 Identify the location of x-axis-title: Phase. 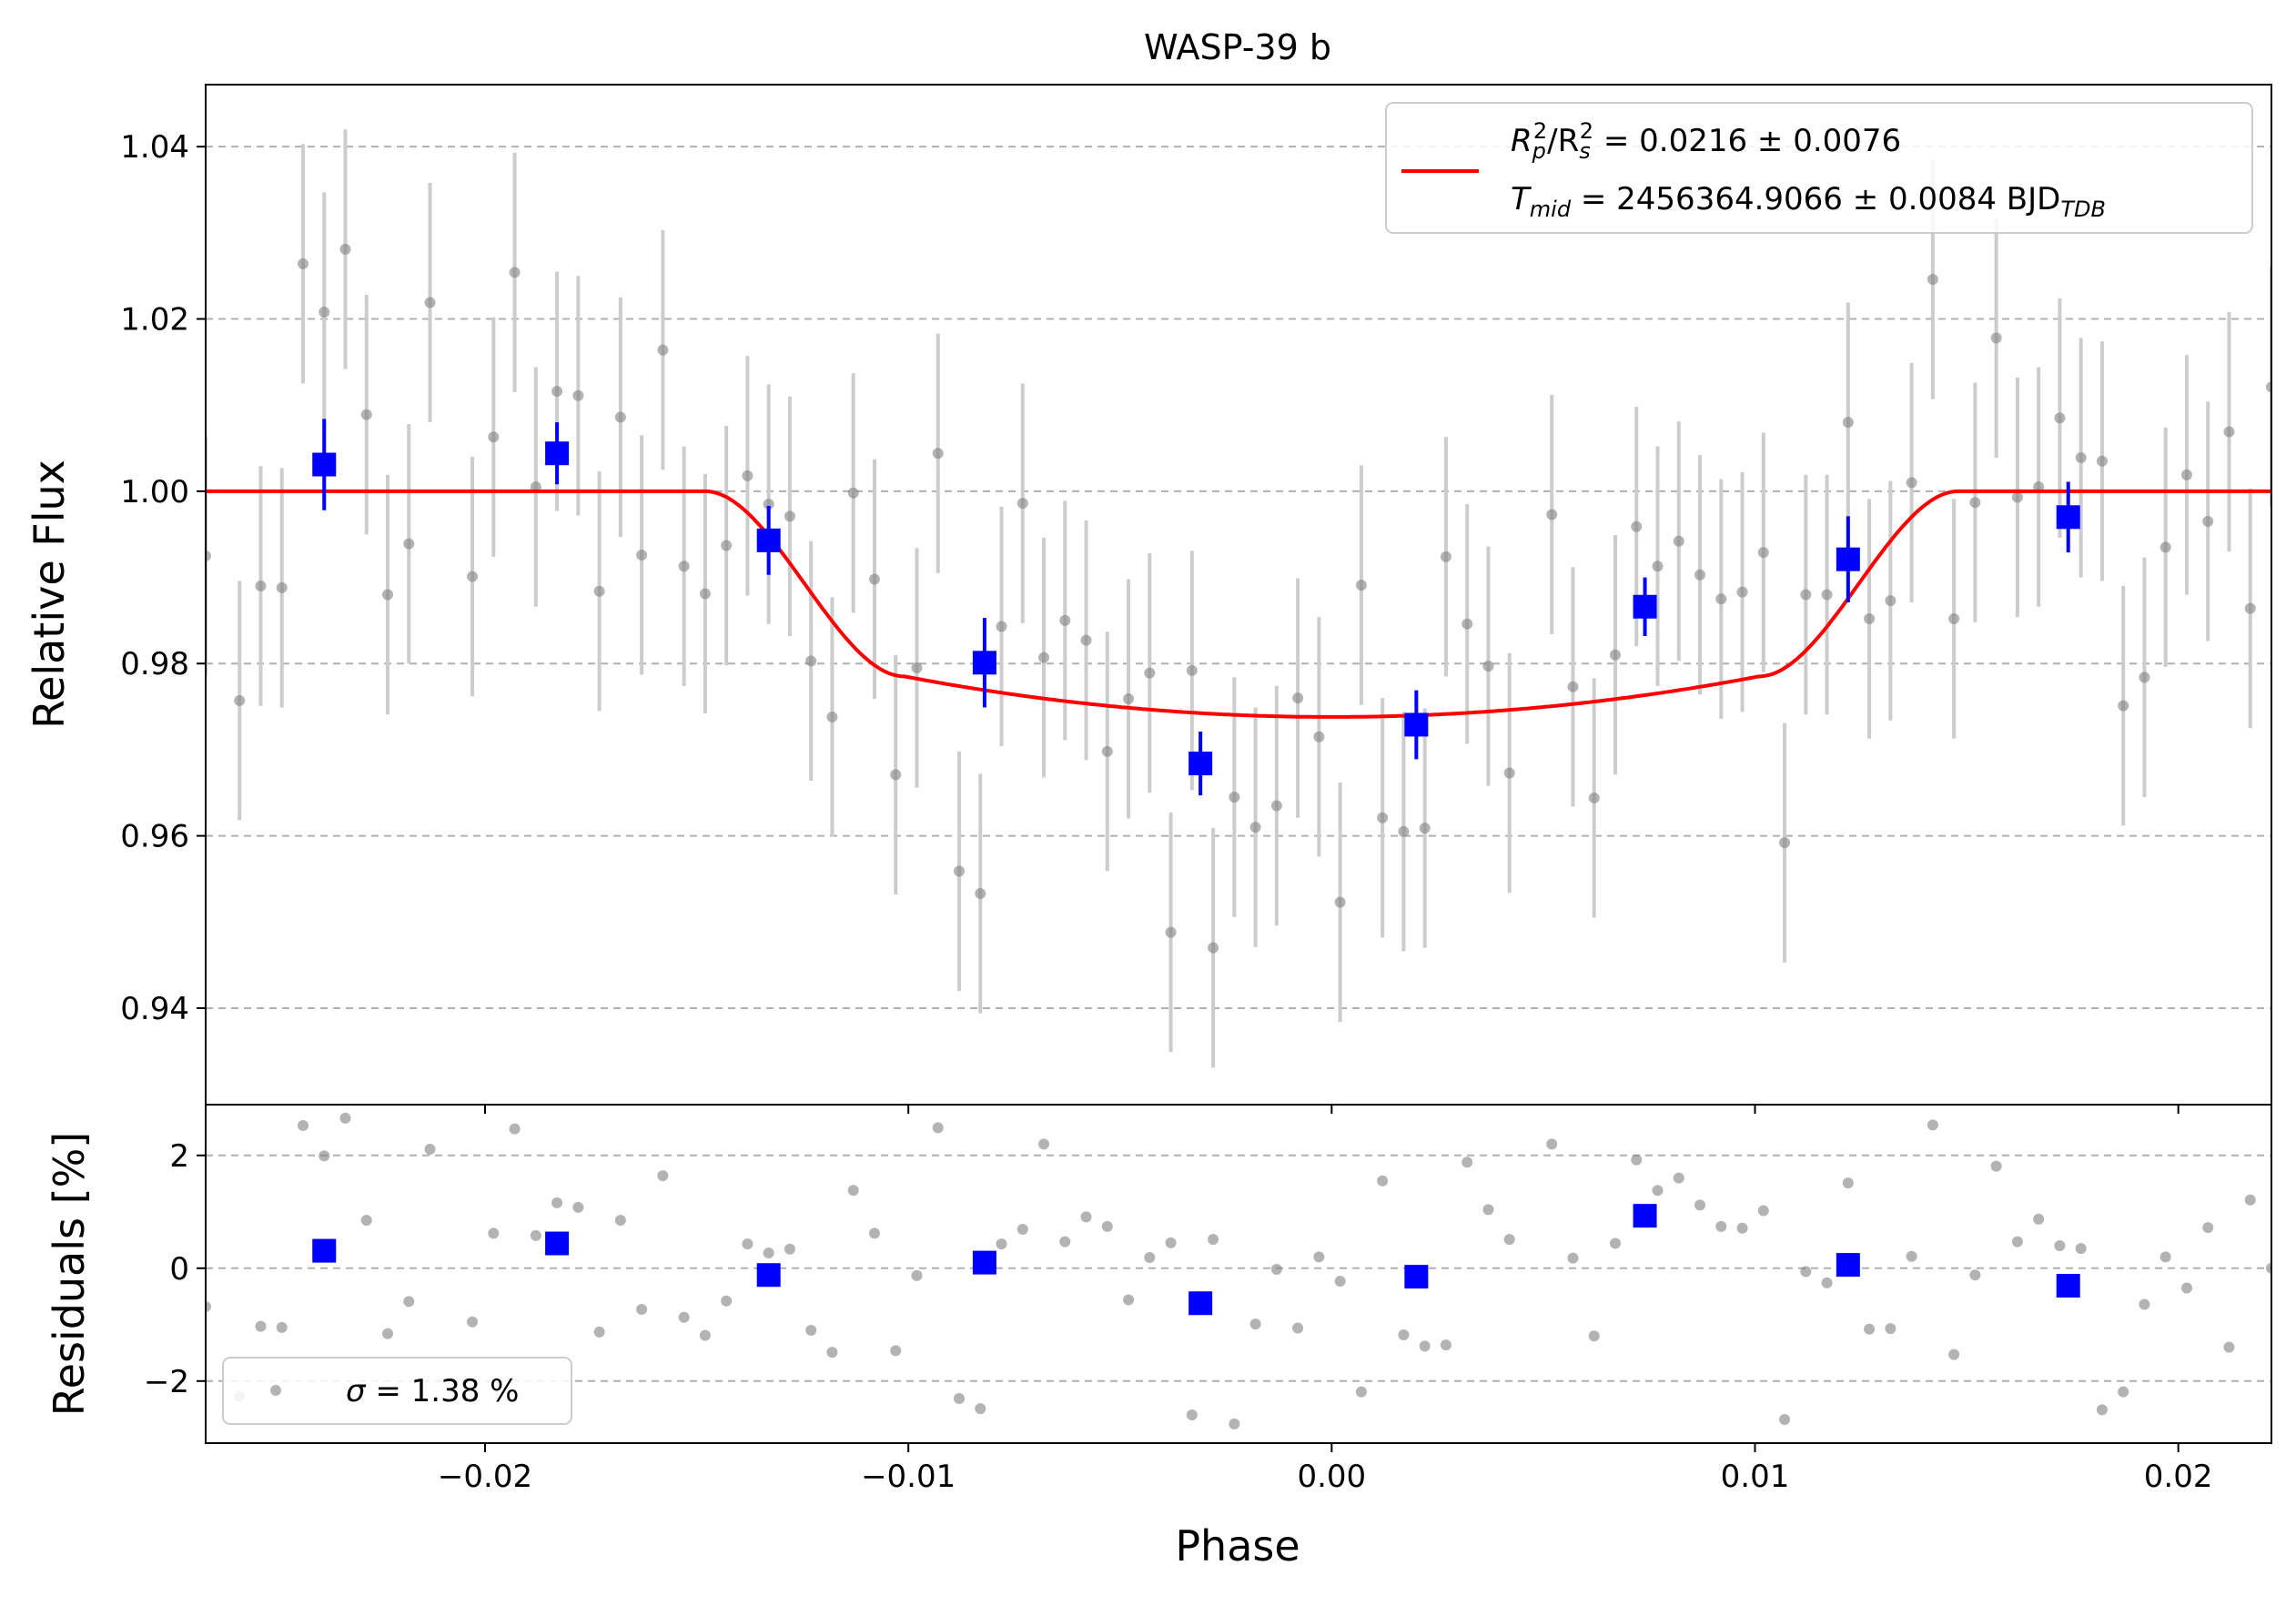
(1238, 1546).